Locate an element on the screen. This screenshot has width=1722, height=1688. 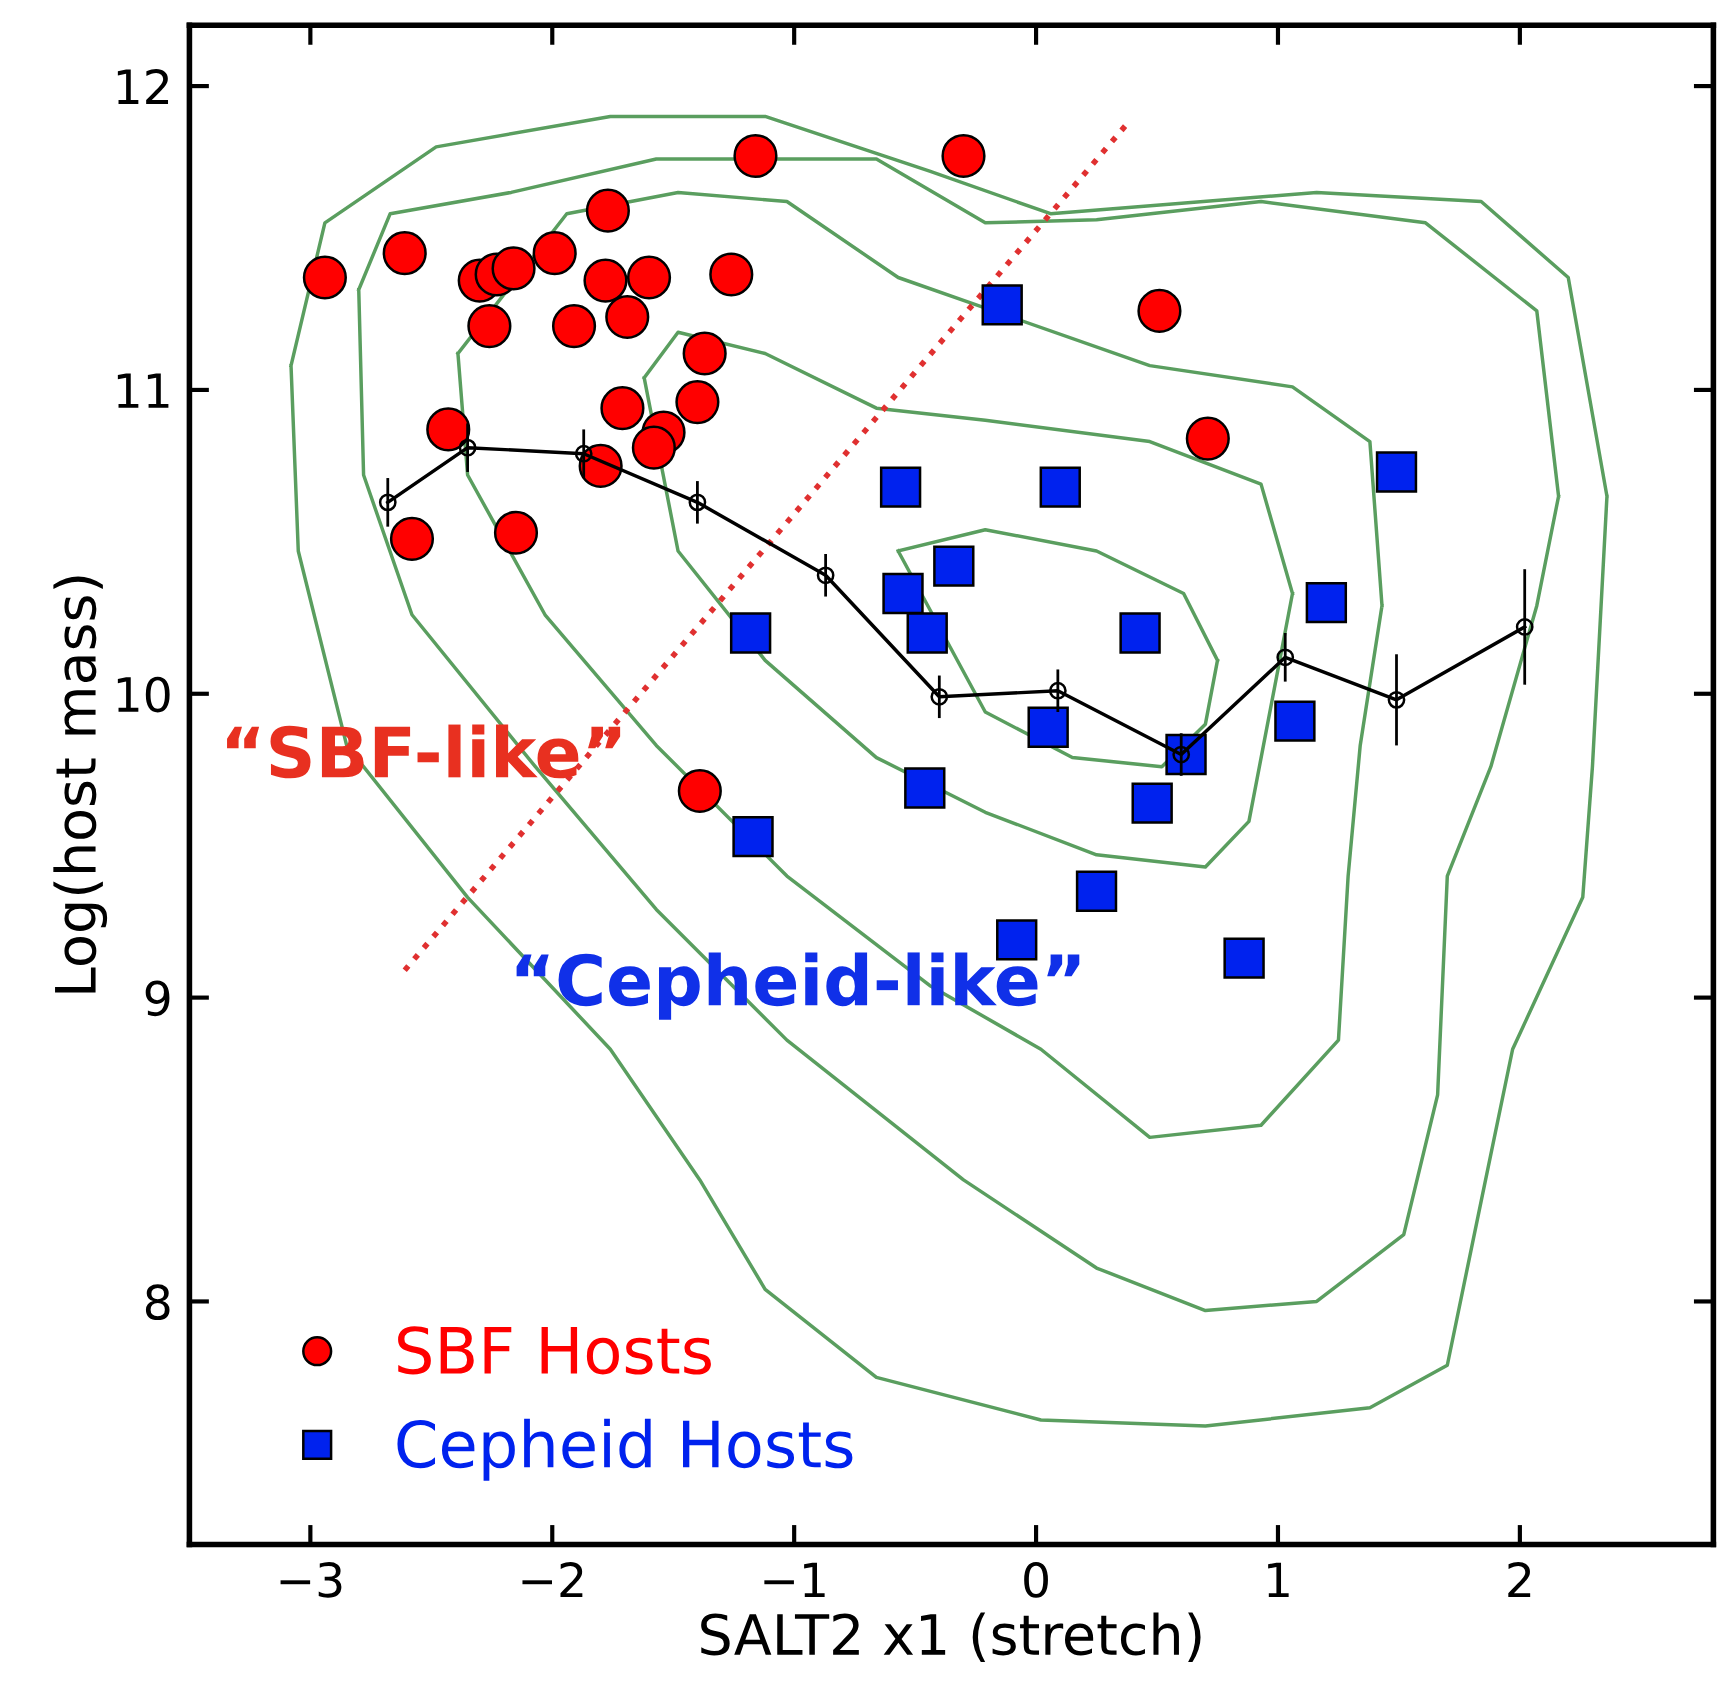
x-tick-label: 0 is located at coordinates (1036, 1580).